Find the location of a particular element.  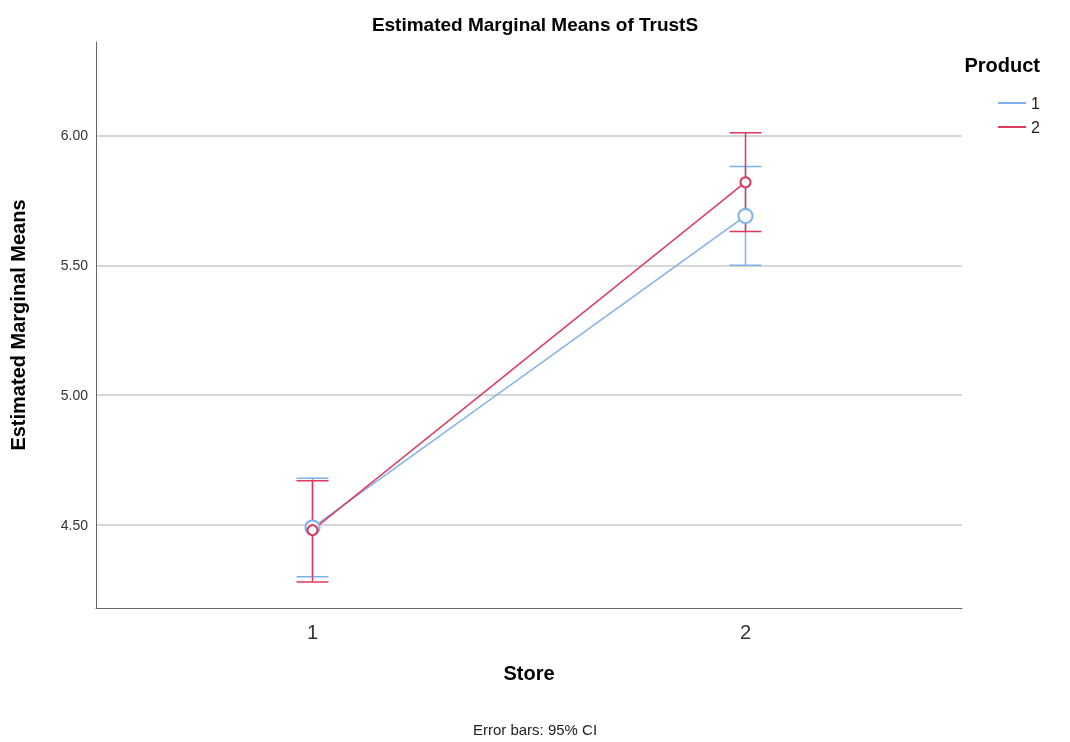

y-axis-title: Estimated Marginal Means is located at coordinates (18, 325).